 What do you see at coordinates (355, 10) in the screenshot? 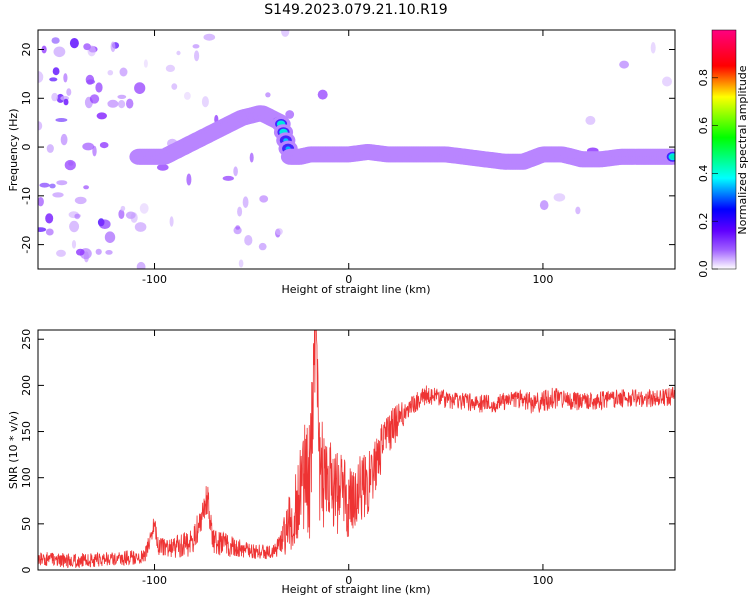
I see `figure-title: S149.2023.079.21.10.R19` at bounding box center [355, 10].